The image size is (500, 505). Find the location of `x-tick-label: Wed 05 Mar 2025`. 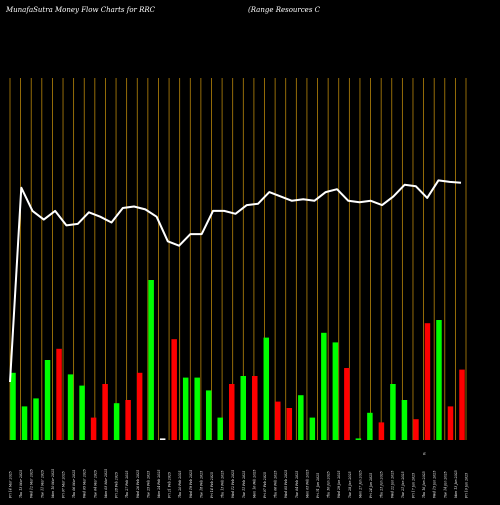

x-tick-label: Wed 05 Mar 2025 is located at coordinates (85, 483).